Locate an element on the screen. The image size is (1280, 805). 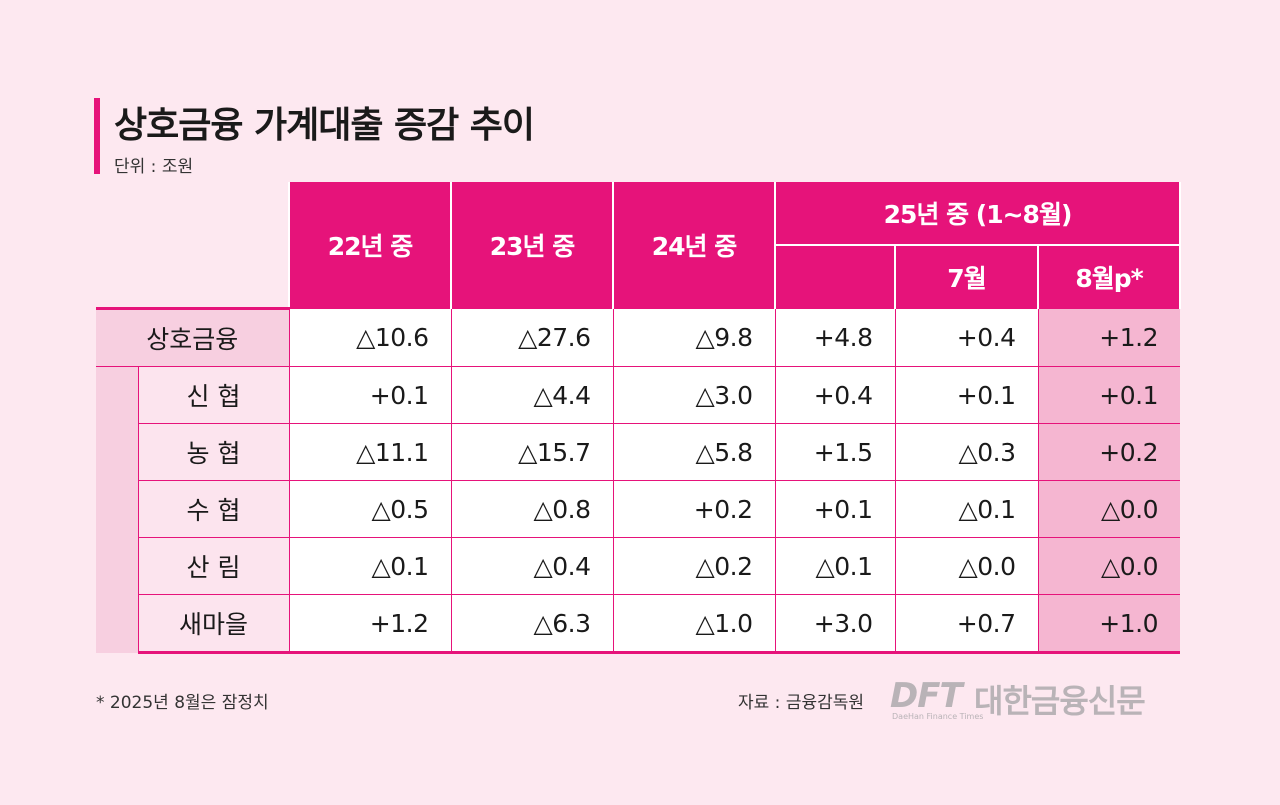
header-year-25-group: 25년 중 (1~8월) is located at coordinates (977, 214).